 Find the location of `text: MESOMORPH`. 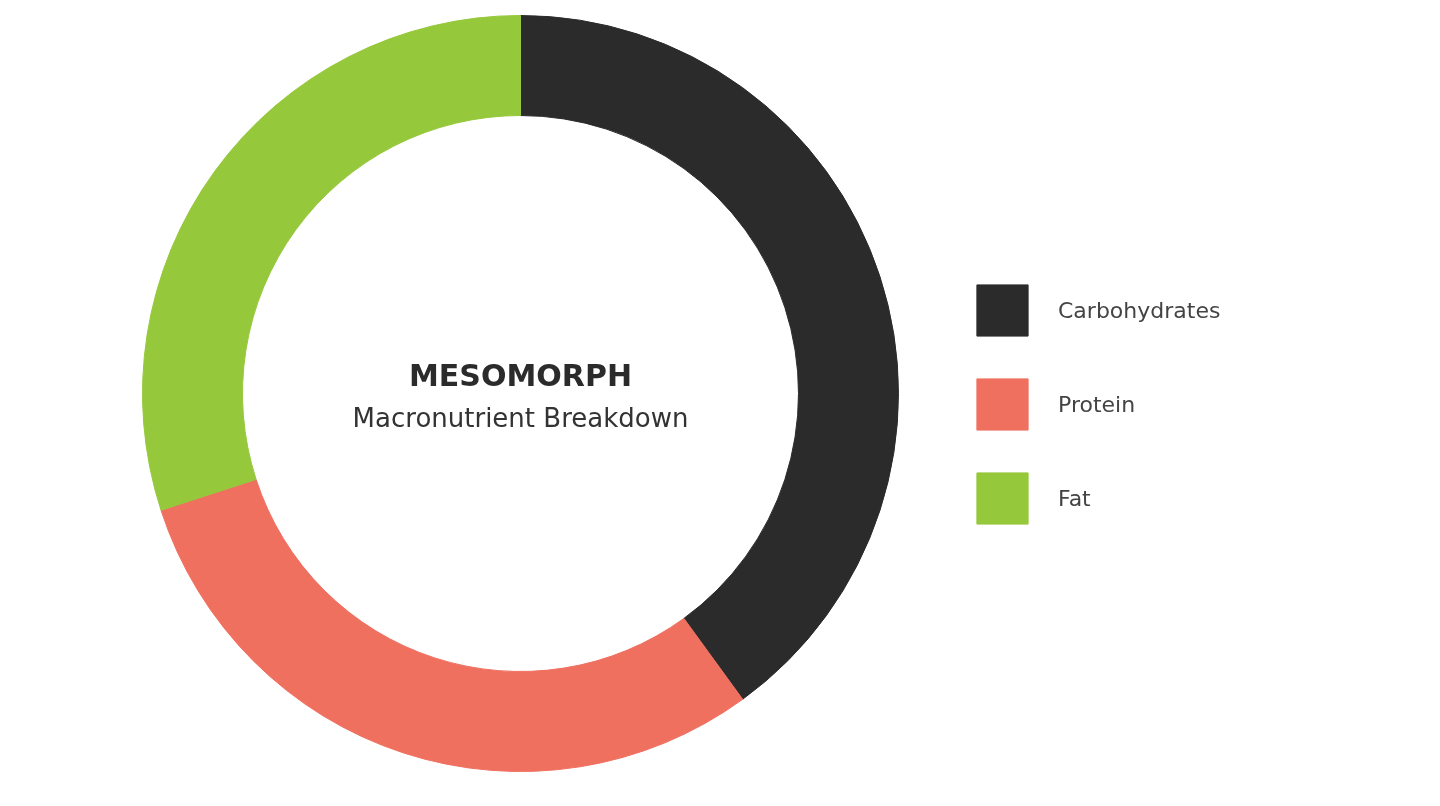

text: MESOMORPH is located at coordinates (521, 375).